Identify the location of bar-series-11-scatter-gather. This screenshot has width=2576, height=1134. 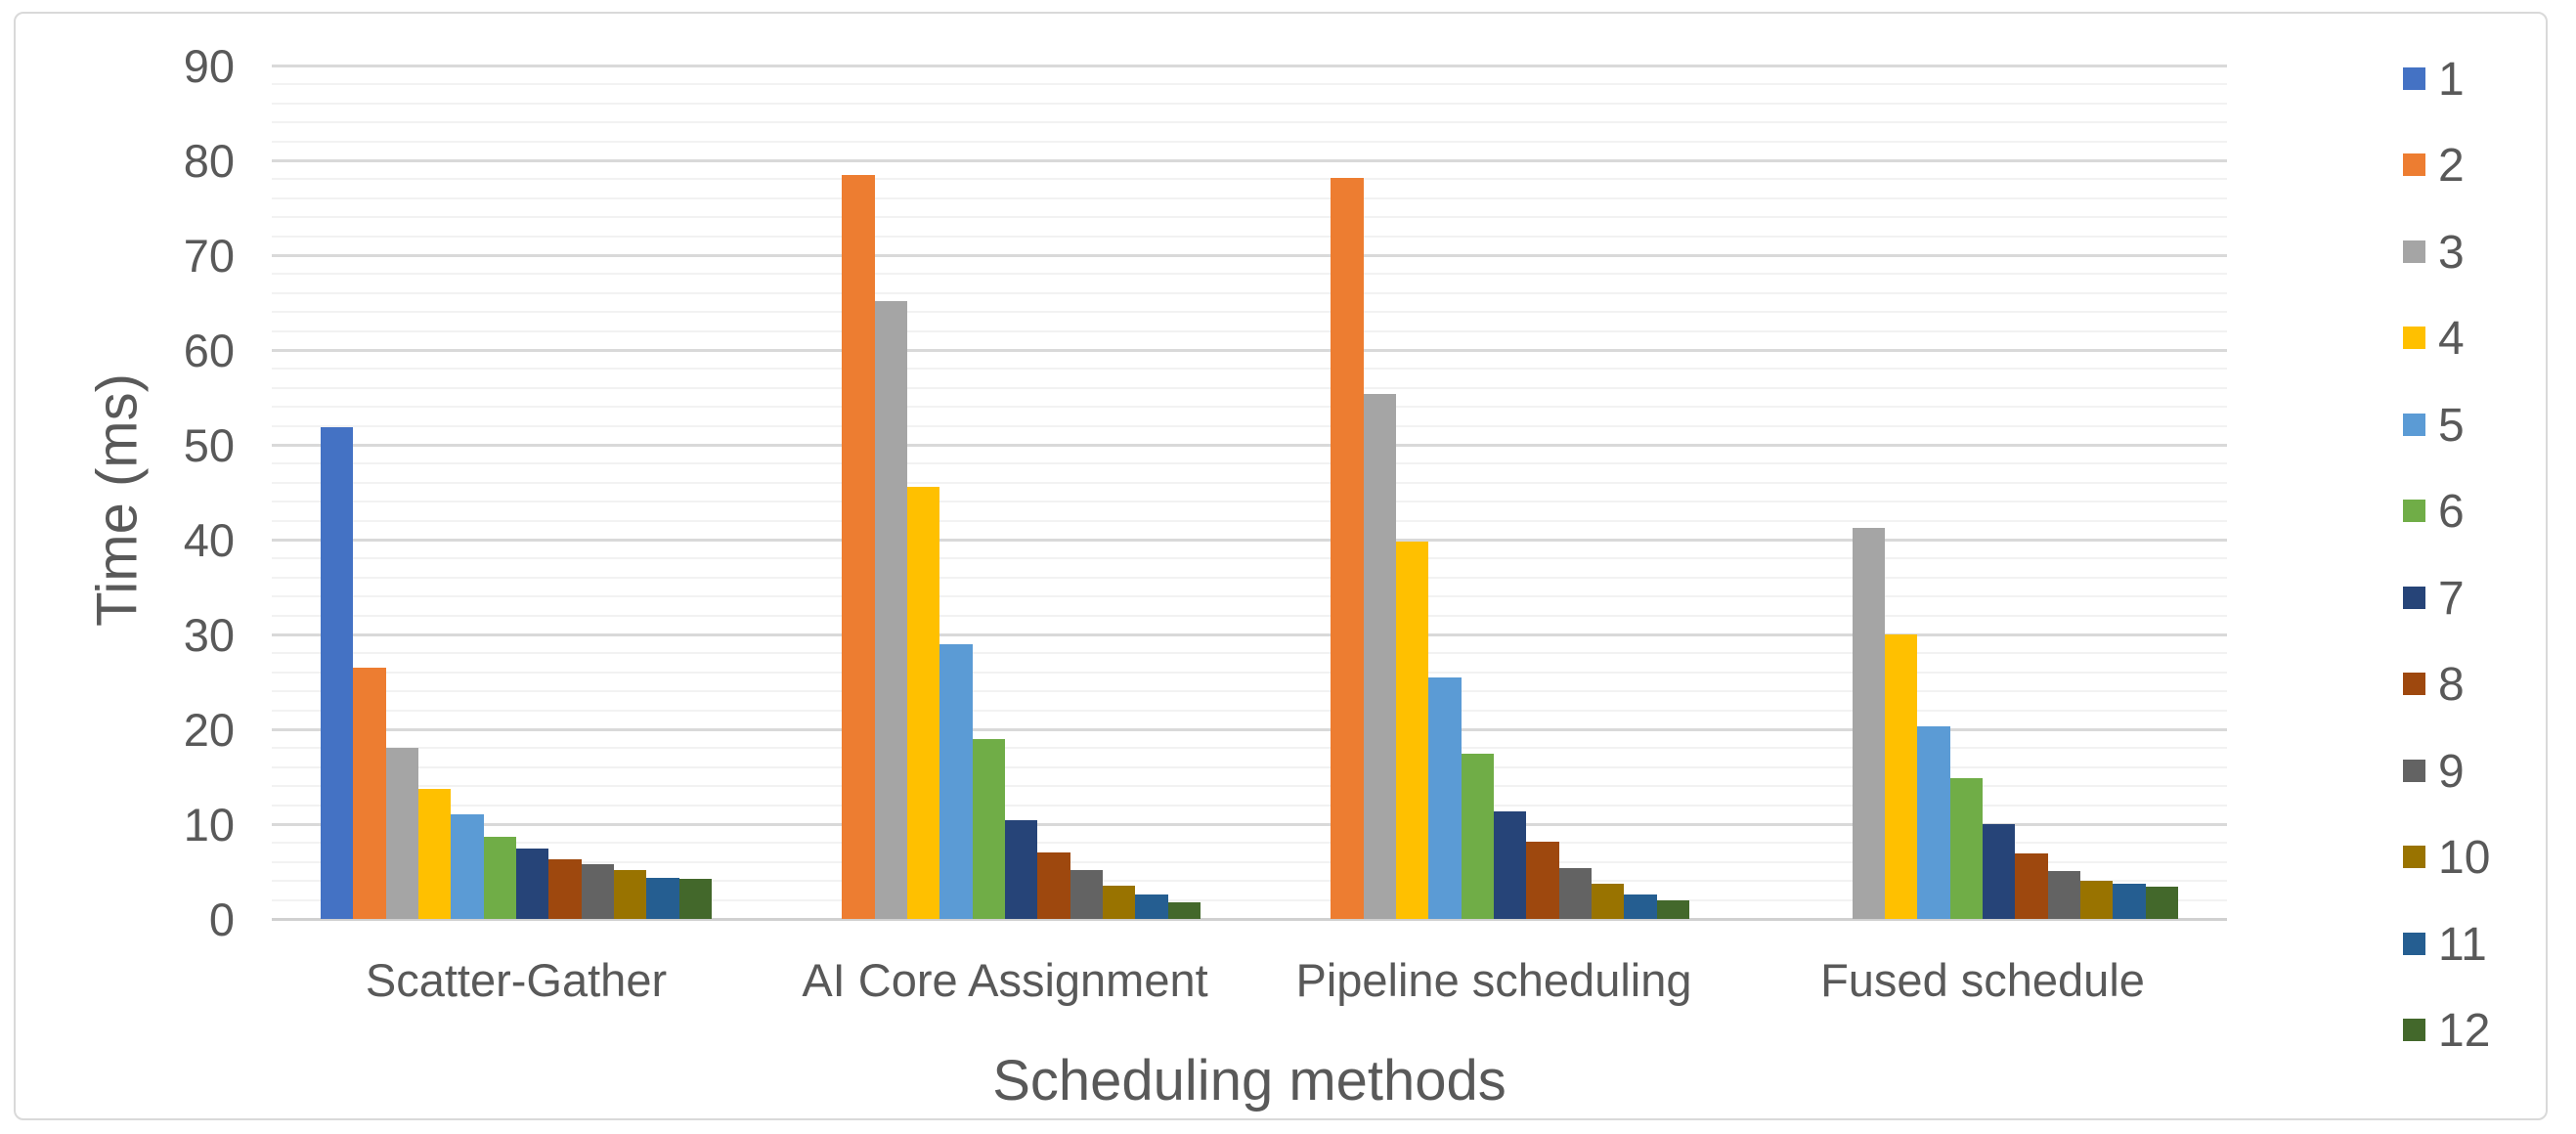
(662, 898).